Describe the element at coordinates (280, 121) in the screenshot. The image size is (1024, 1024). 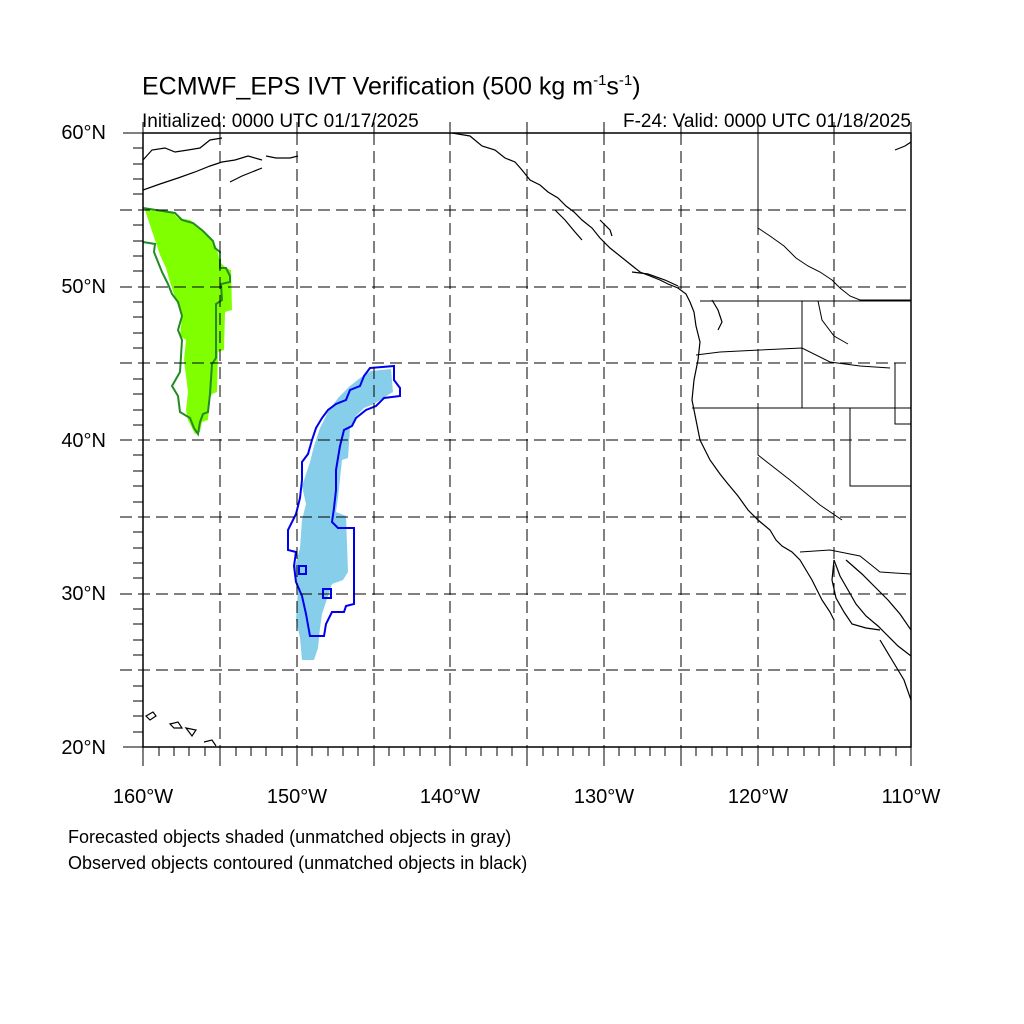
I see `initialized-time: Initialized: 0000 UTC 01/17/2025` at that location.